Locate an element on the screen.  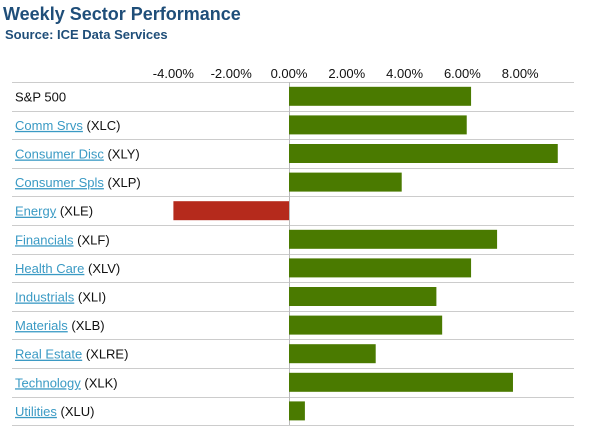
sector-link: Materials is located at coordinates (41, 325).